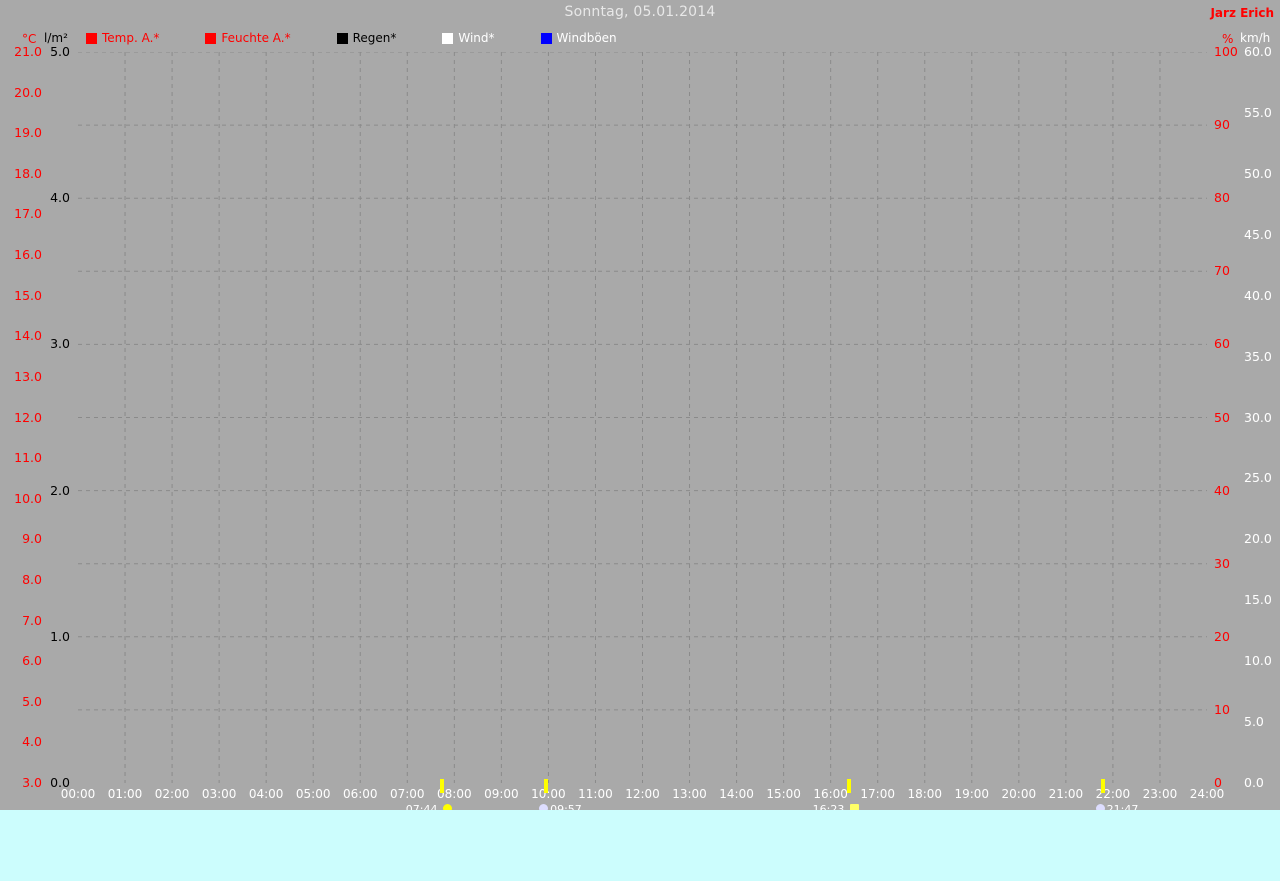 The height and width of the screenshot is (881, 1280). I want to click on chart-legend: Temp. A.* Feuchte A.* Regen* Wind* Windböen, so click(374, 38).